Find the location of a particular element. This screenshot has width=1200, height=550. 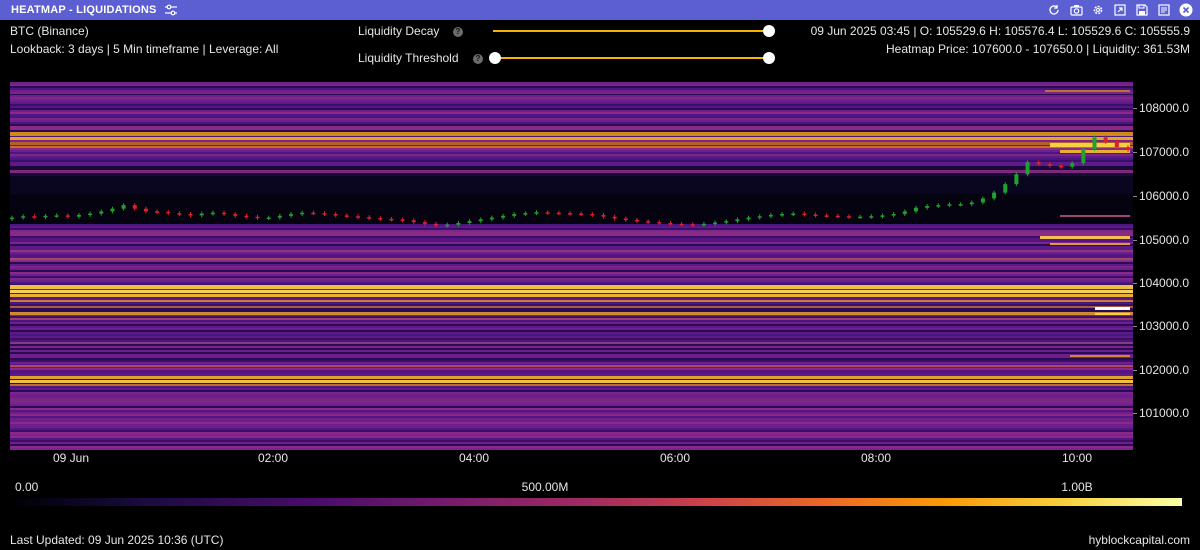

brand-link: hyblockcapital.com is located at coordinates (1139, 540).